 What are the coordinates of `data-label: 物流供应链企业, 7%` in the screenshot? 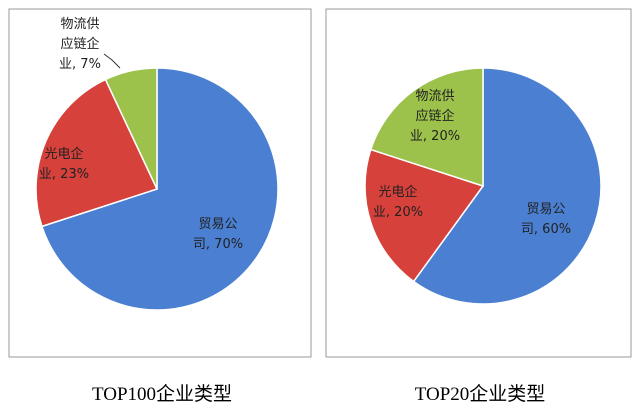 It's located at (80, 44).